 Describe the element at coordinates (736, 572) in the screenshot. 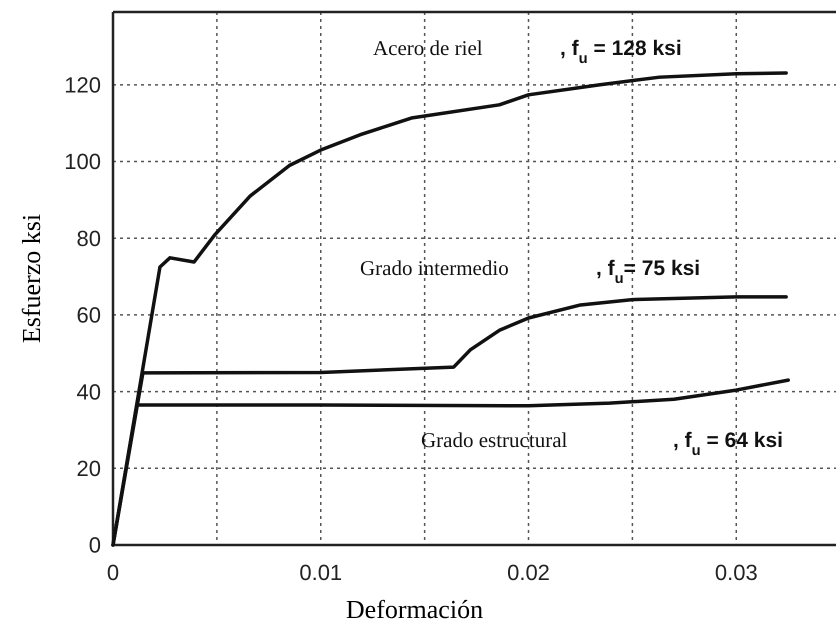

I see `x-tick-label: 0.03` at that location.